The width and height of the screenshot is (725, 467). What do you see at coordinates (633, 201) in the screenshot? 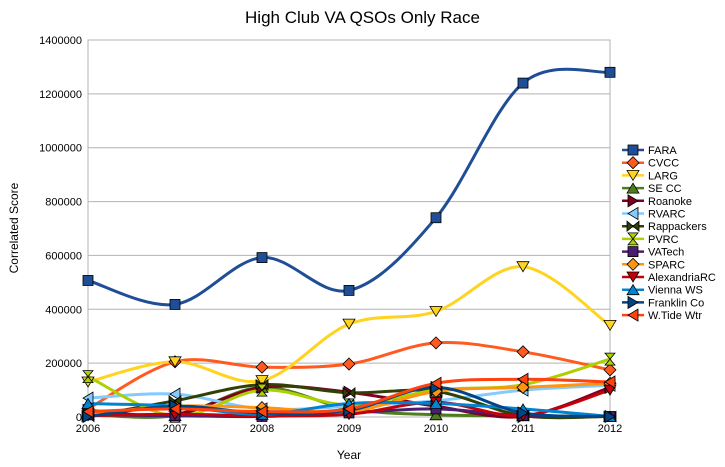
I see `legend-marker-roanoke` at bounding box center [633, 201].